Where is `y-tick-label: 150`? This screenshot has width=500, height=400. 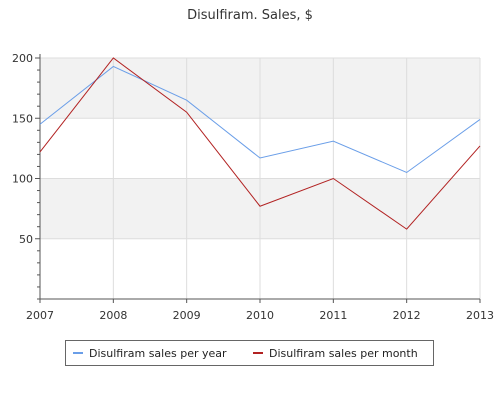
y-tick-label: 150 is located at coordinates (22, 118).